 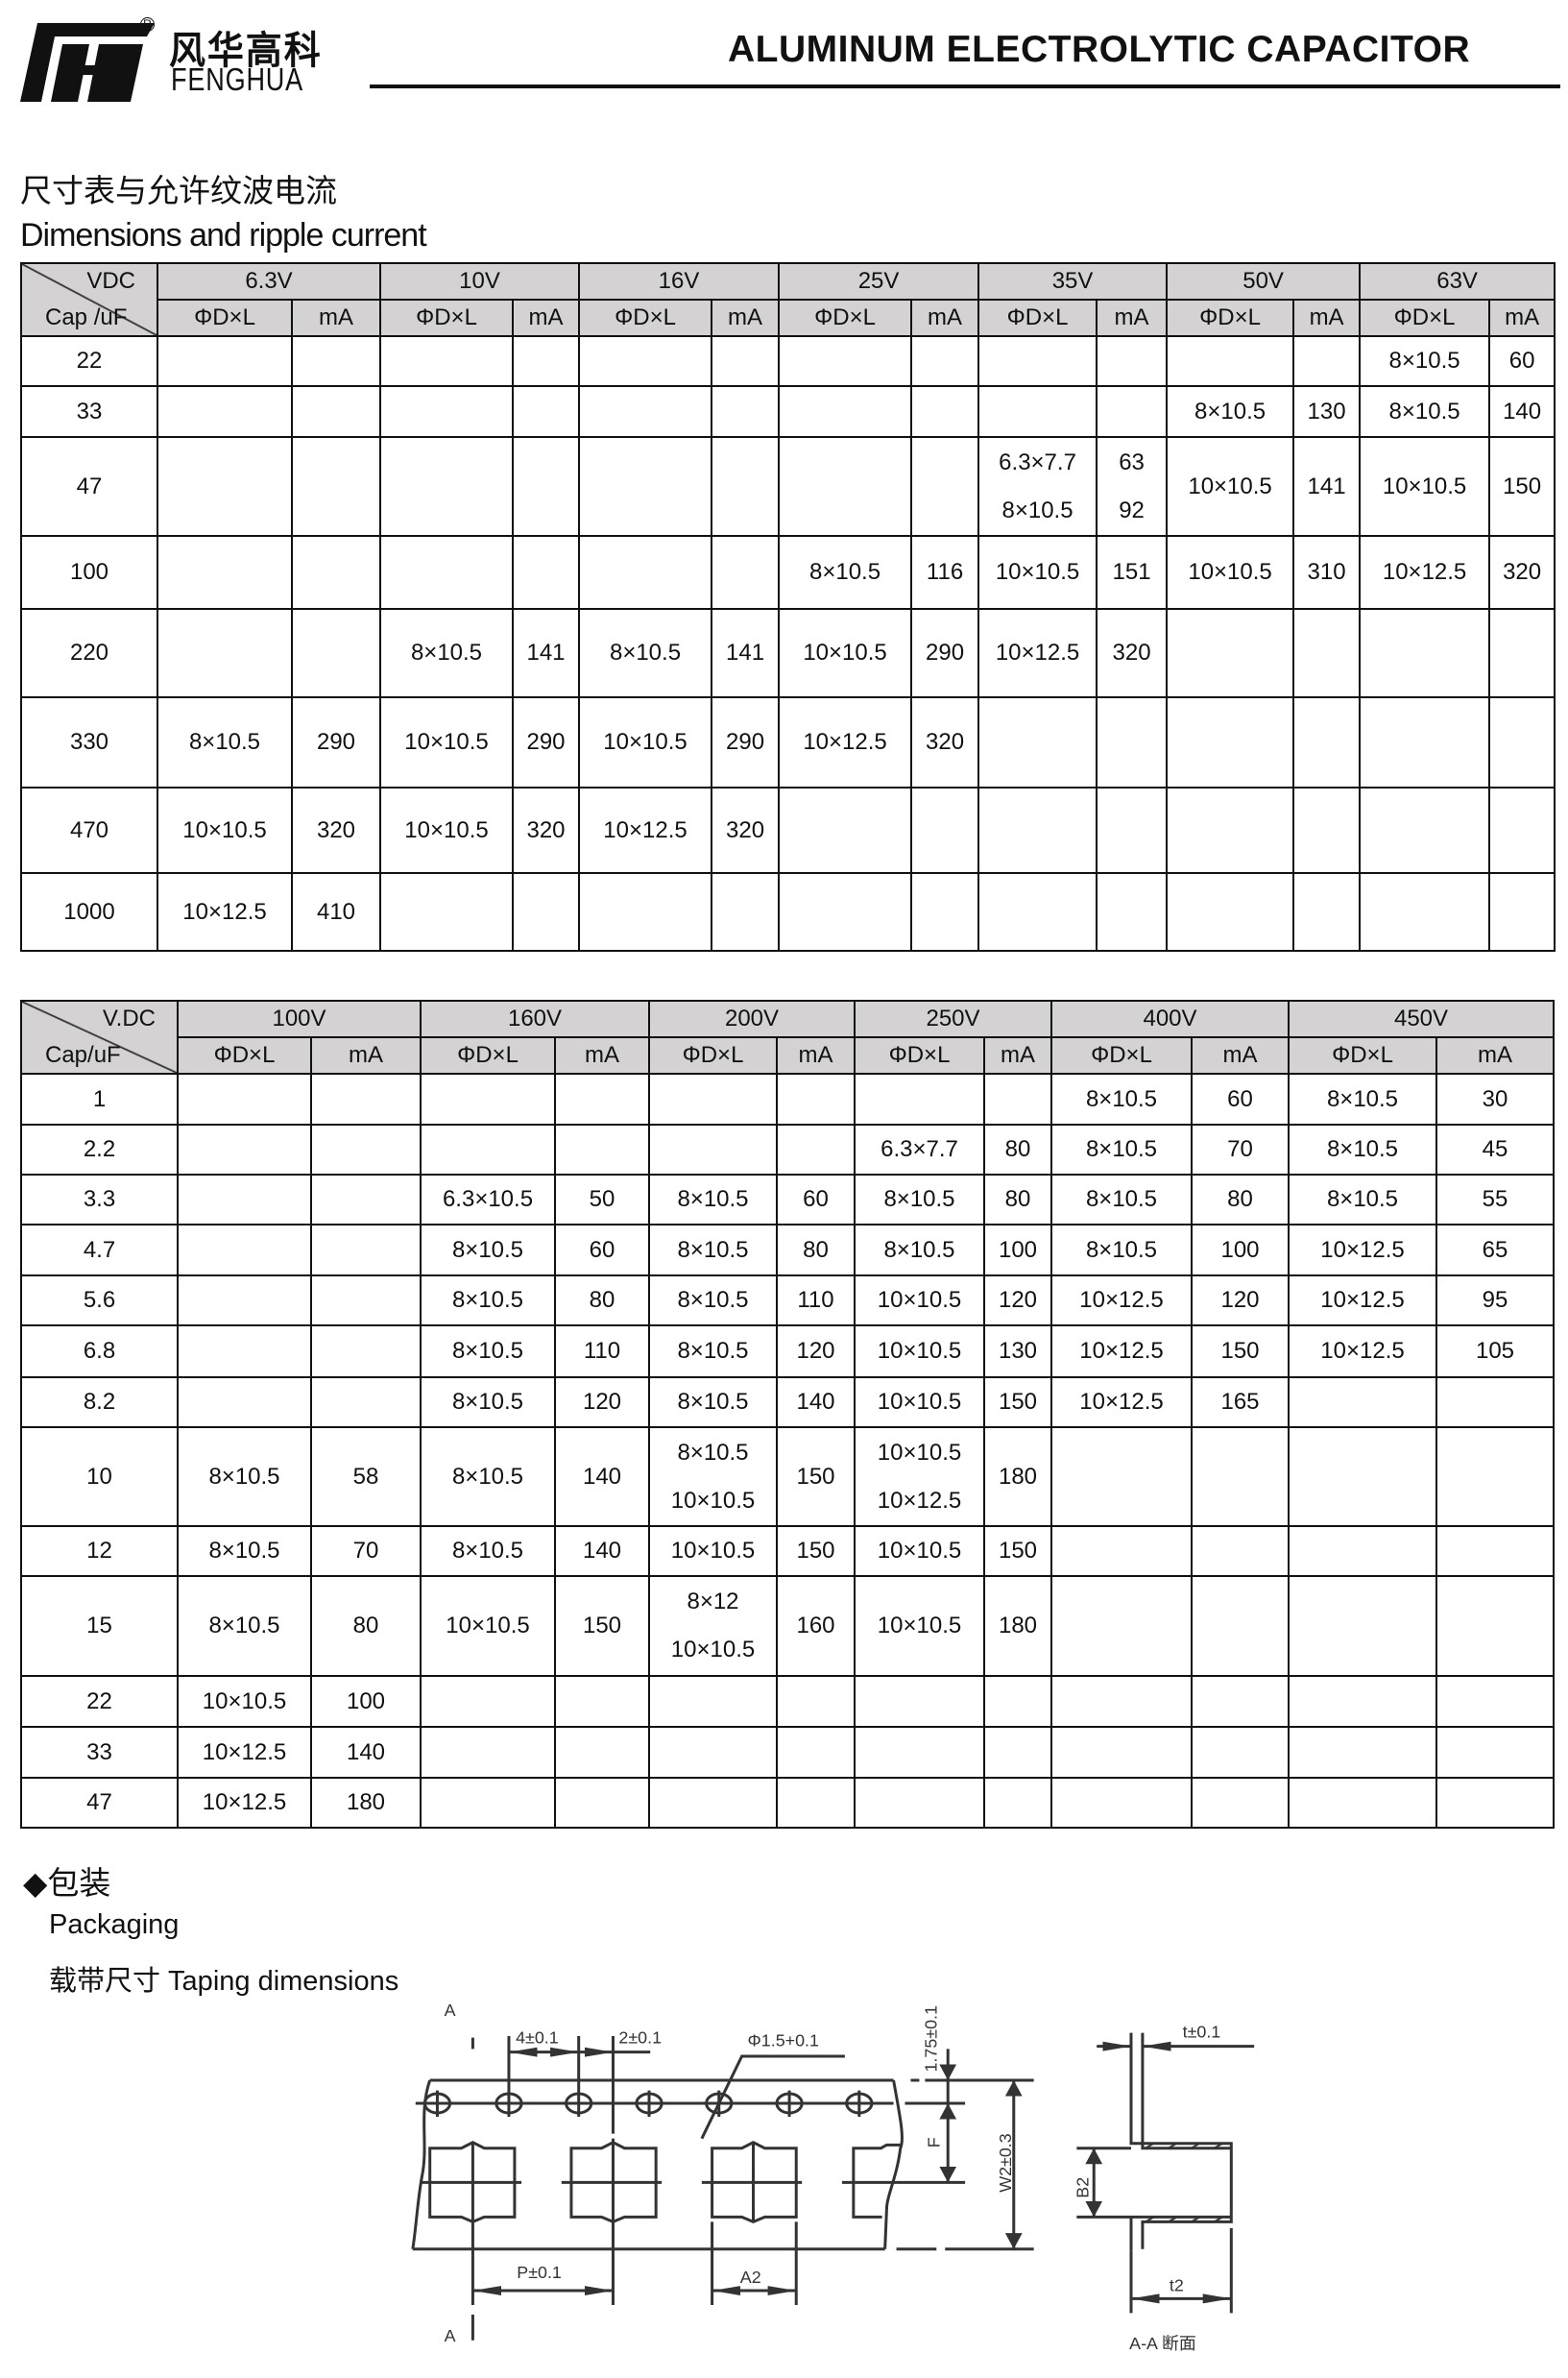 I want to click on corner-capacitance-label: Cap /uF, so click(x=86, y=317).